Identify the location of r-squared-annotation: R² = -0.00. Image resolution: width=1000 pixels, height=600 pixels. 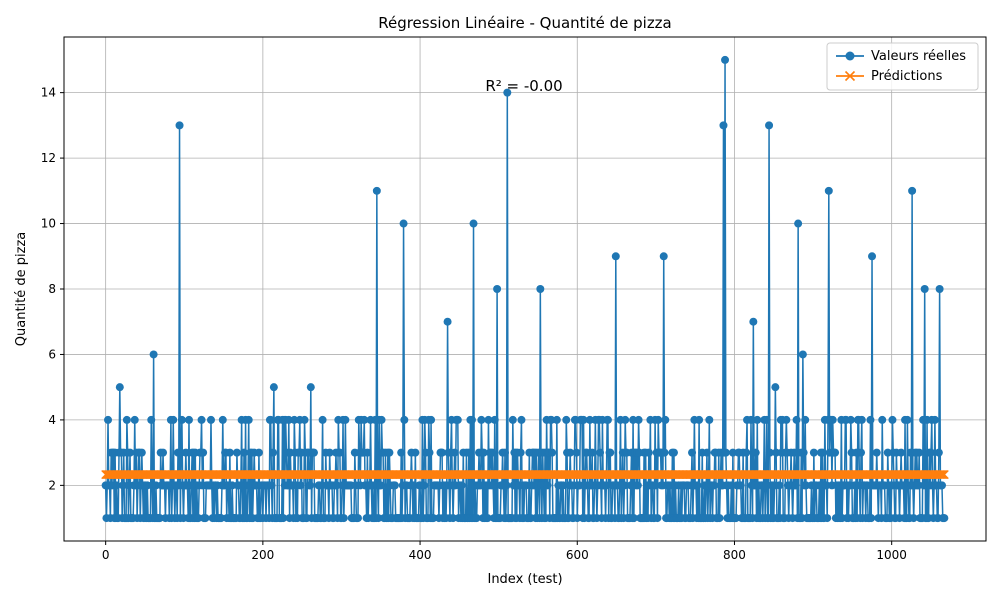
(523, 86).